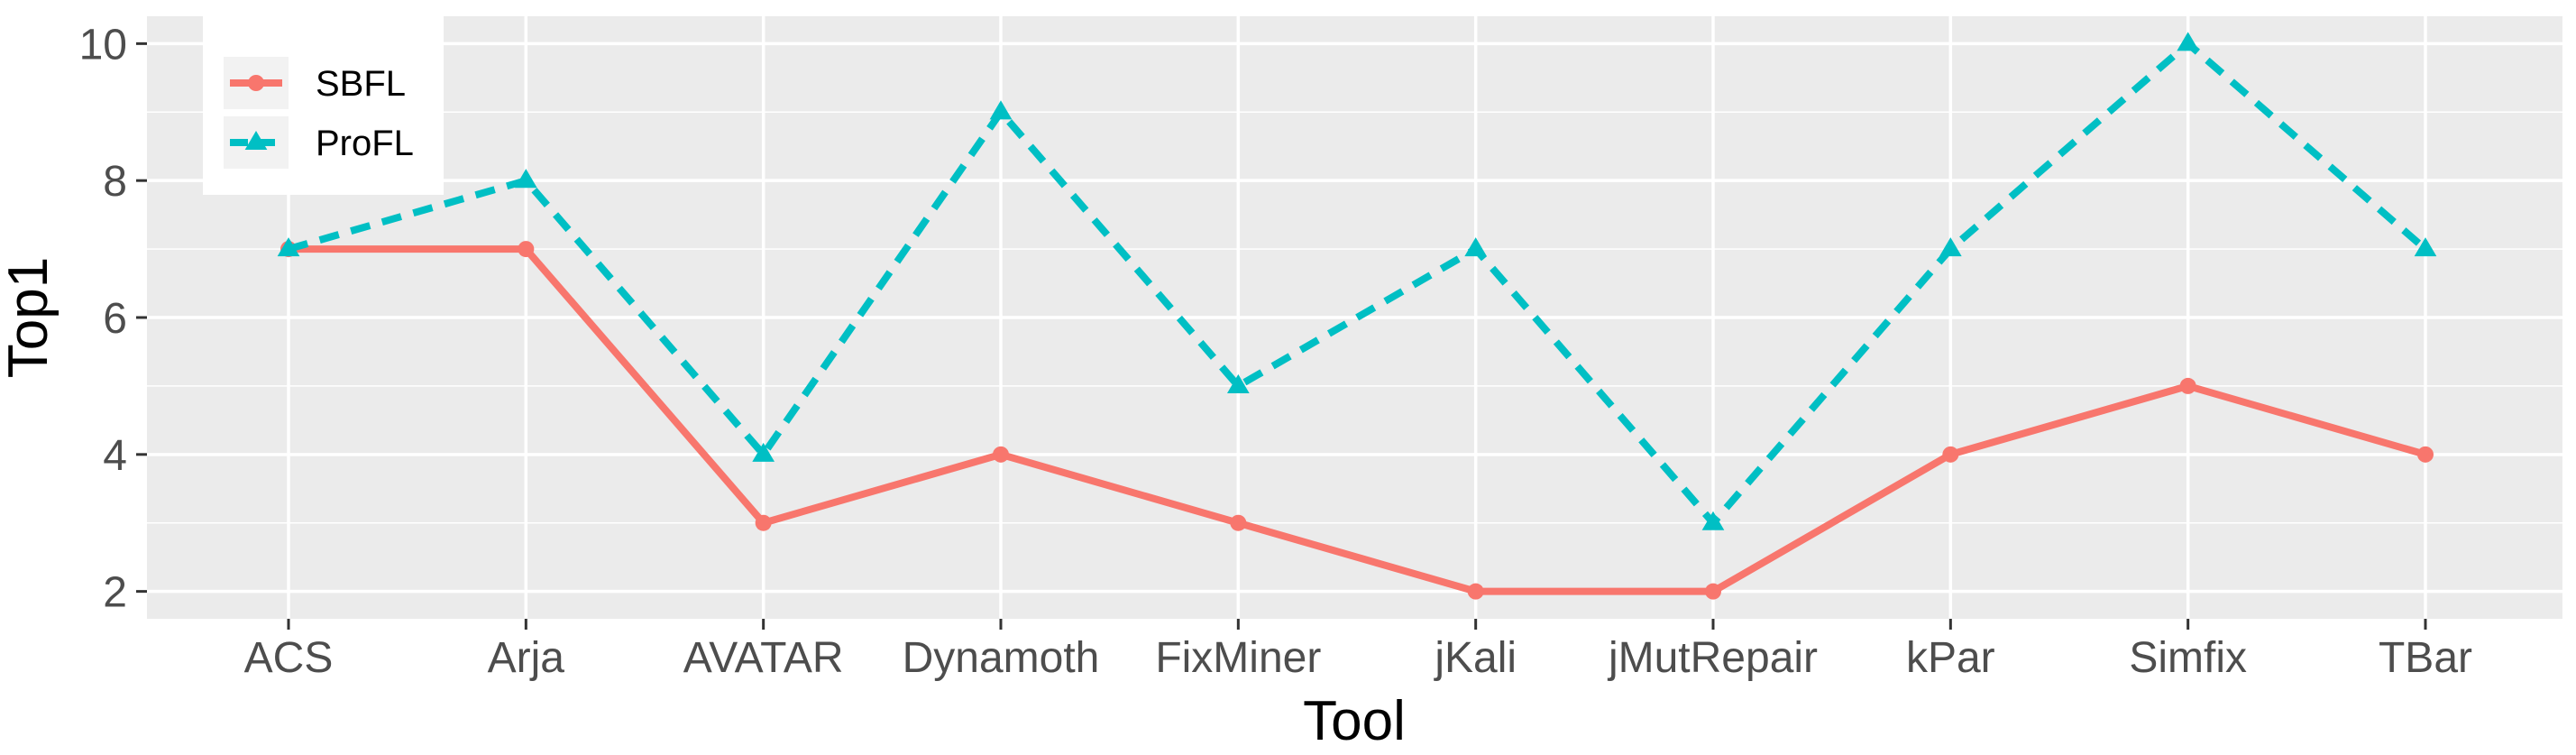 The image size is (2576, 755). I want to click on y-tick-label: 8, so click(115, 182).